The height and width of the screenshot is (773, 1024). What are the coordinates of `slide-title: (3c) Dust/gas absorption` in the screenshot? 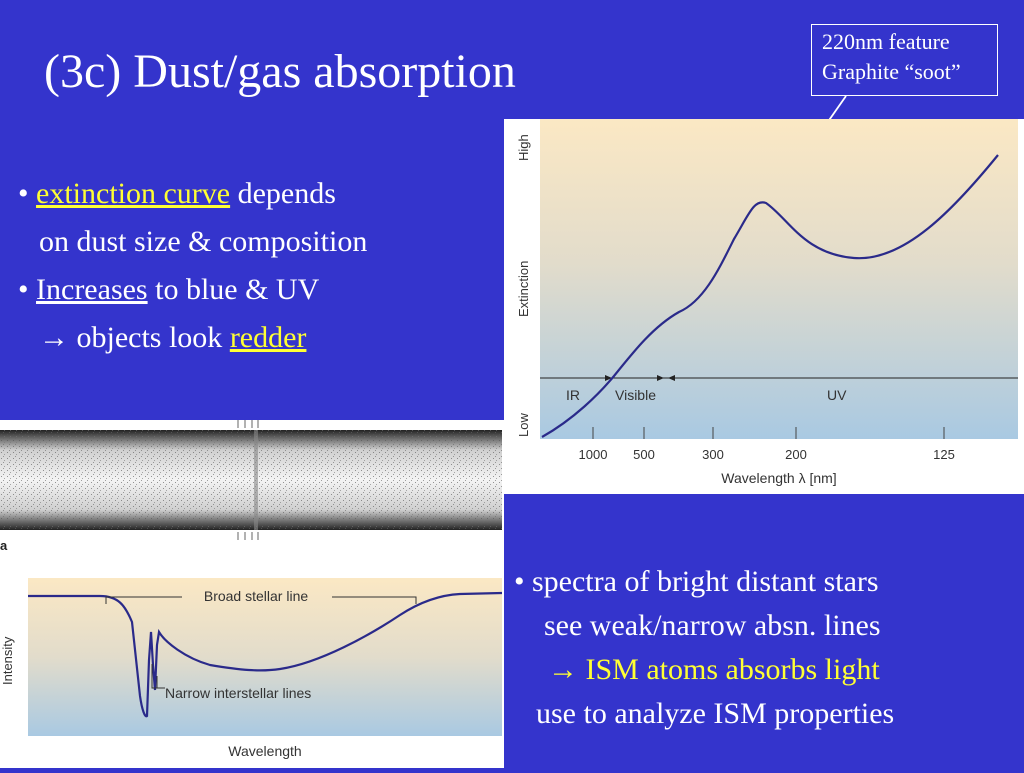 It's located at (280, 71).